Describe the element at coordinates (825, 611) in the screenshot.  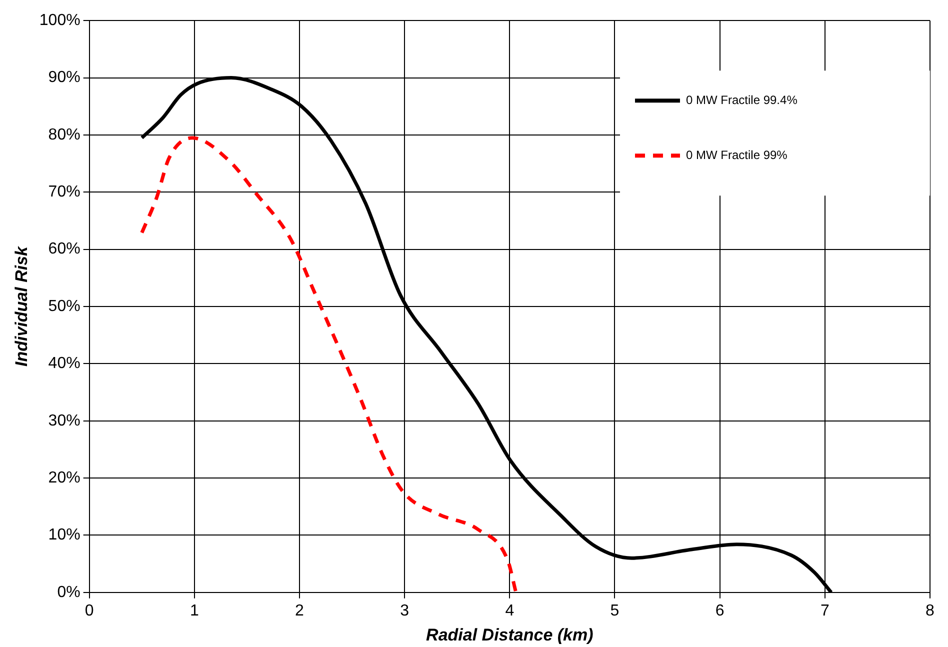
I see `x-tick-label: 7` at that location.